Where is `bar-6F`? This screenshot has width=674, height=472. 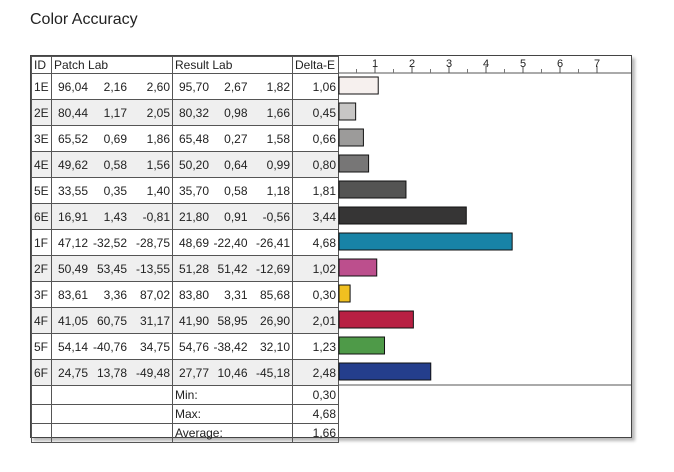
bar-6F is located at coordinates (385, 371).